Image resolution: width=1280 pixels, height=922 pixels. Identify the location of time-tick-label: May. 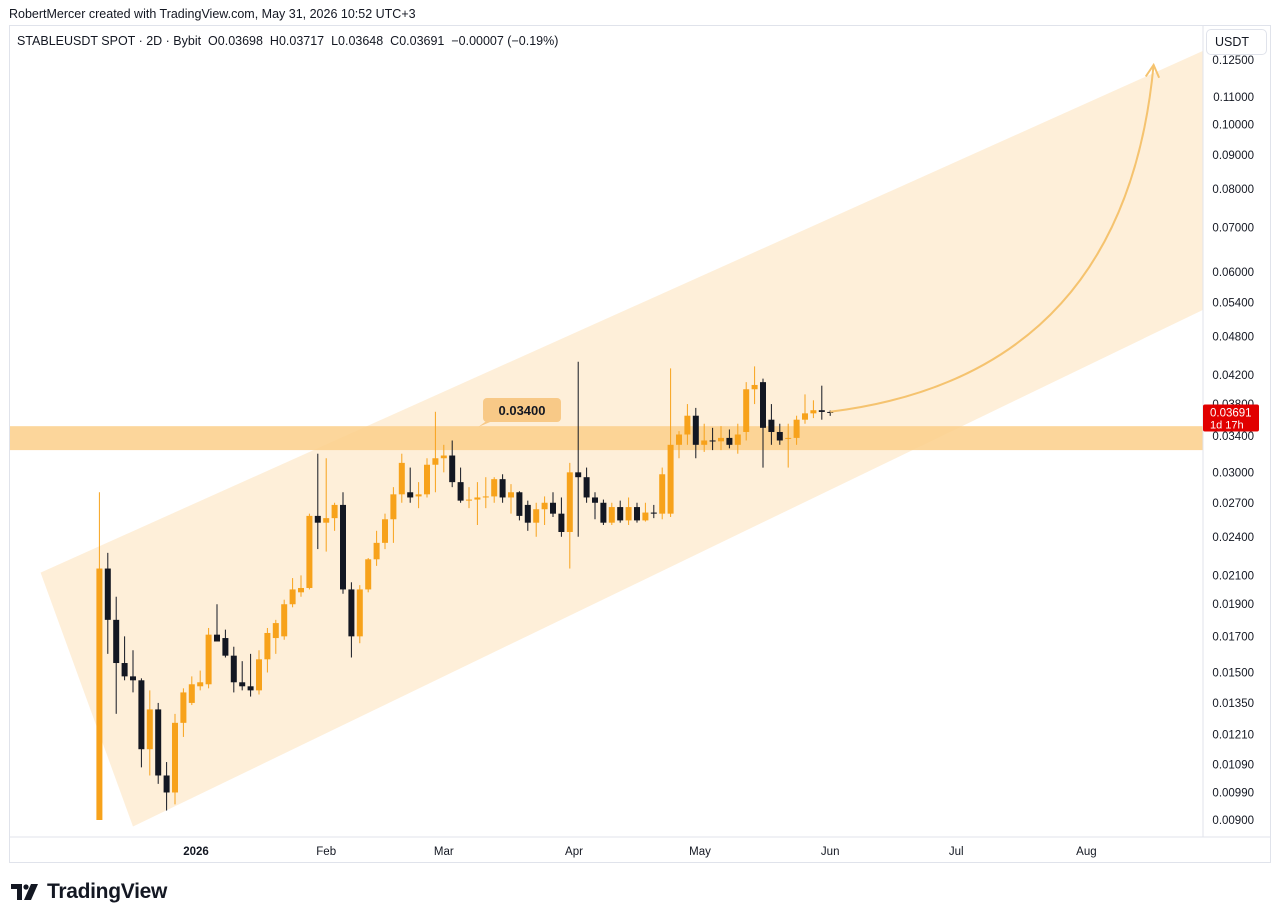
(700, 852).